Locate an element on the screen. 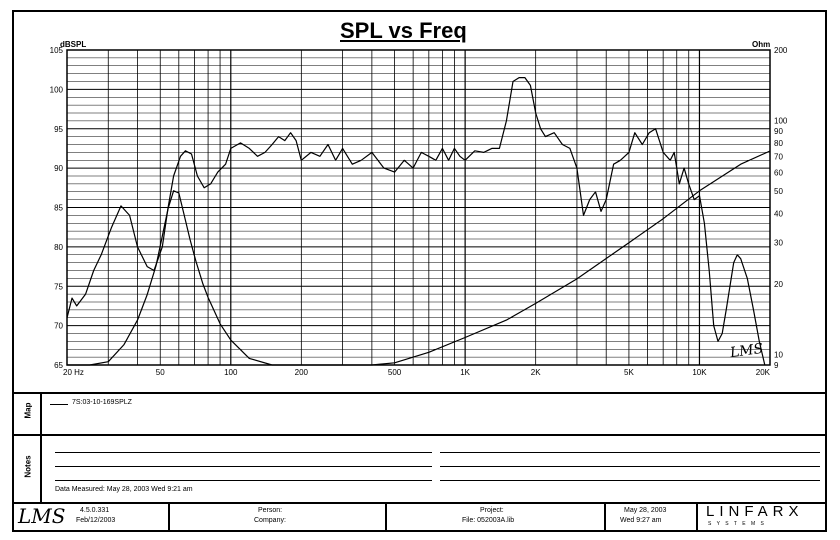 The height and width of the screenshot is (540, 840). legend-line-swatch is located at coordinates (59, 404).